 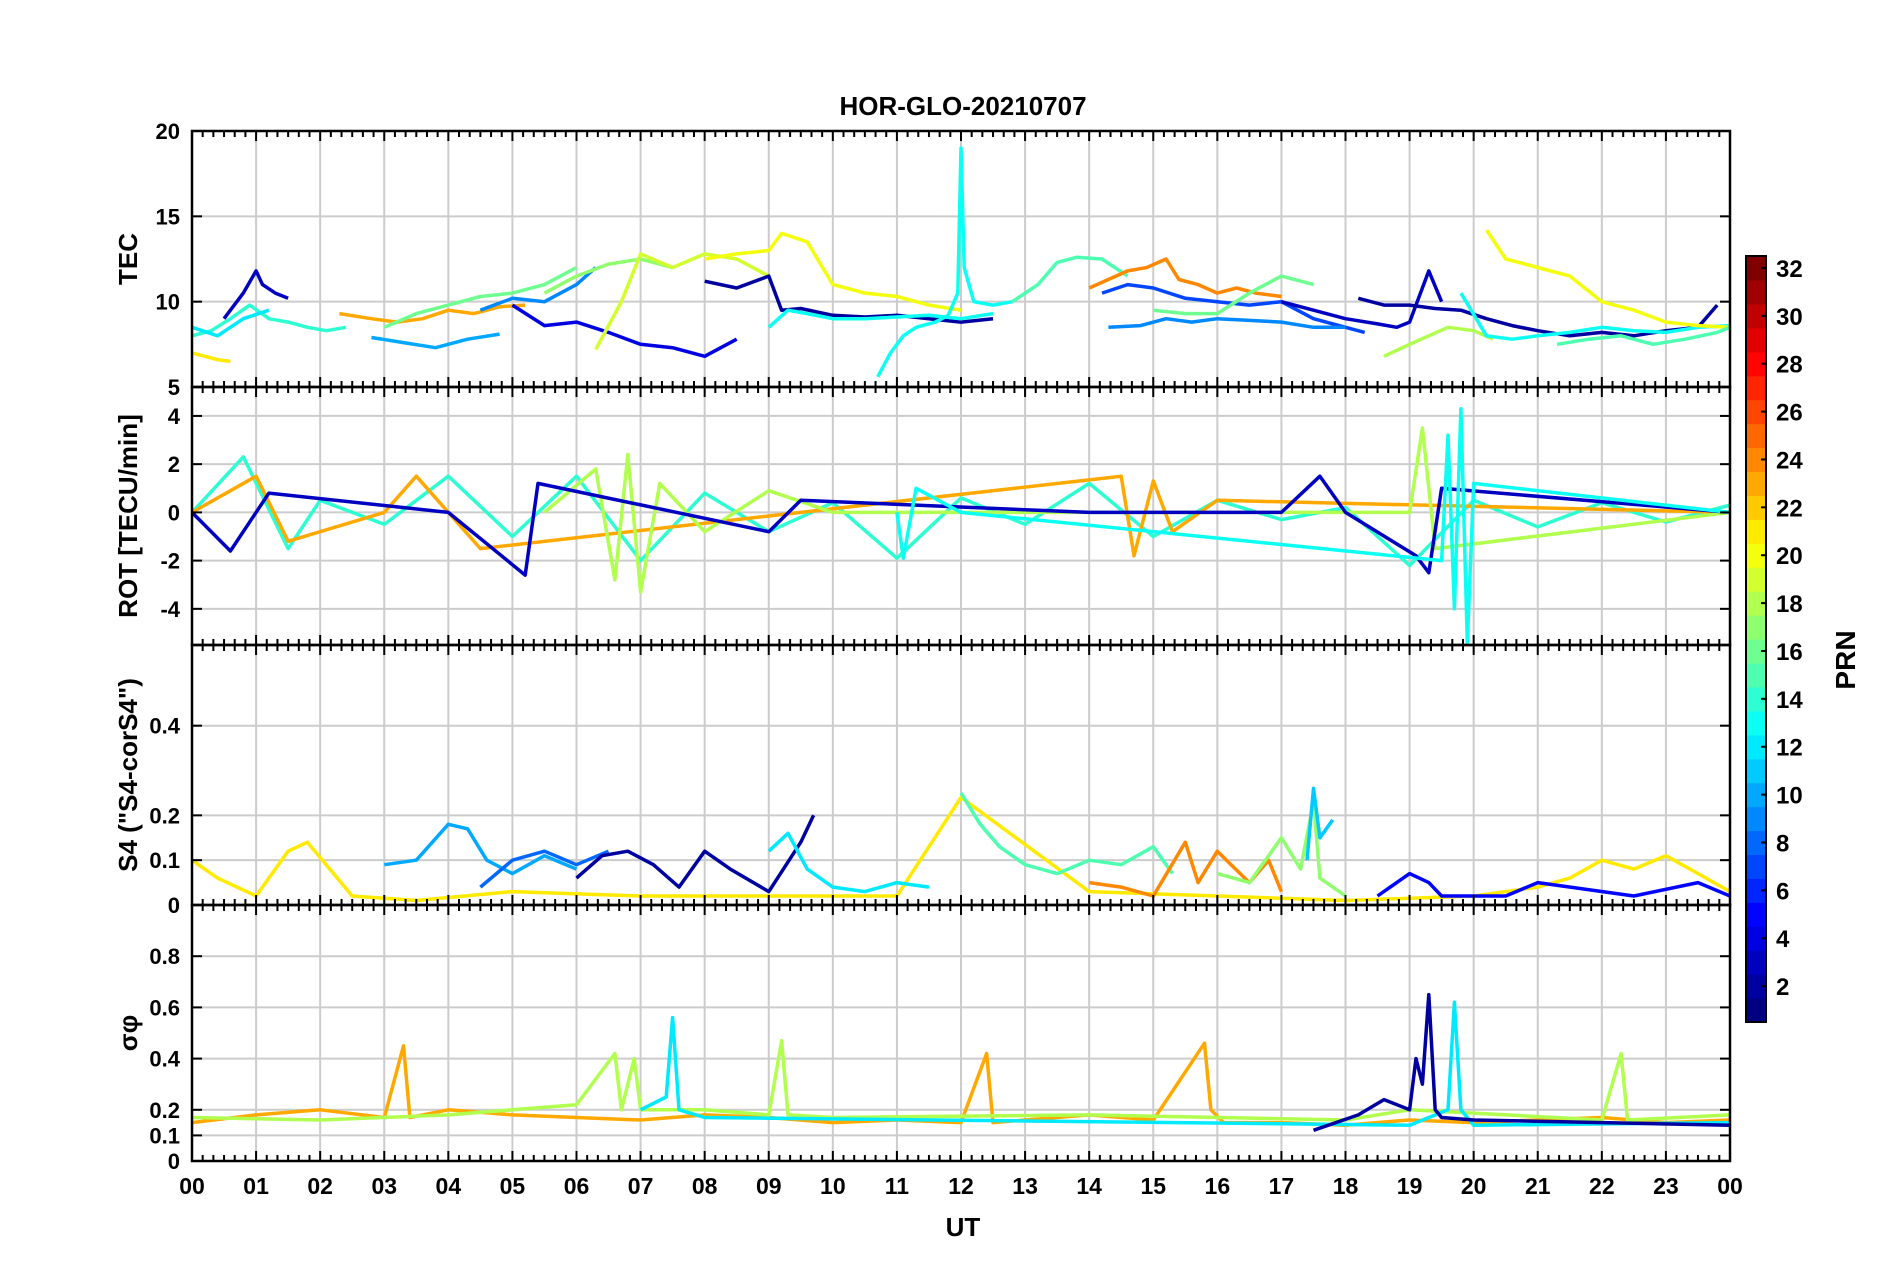 What do you see at coordinates (1789, 556) in the screenshot?
I see `colorbar-tick-label: 20` at bounding box center [1789, 556].